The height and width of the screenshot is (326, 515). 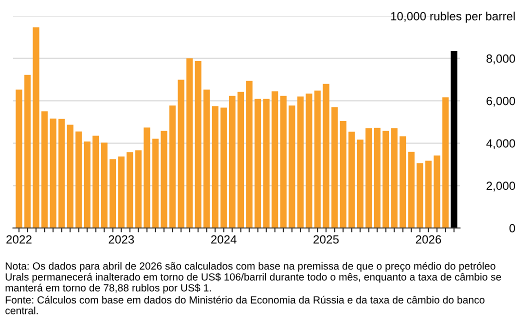 What do you see at coordinates (19, 239) in the screenshot?
I see `x-tick-label: 2022` at bounding box center [19, 239].